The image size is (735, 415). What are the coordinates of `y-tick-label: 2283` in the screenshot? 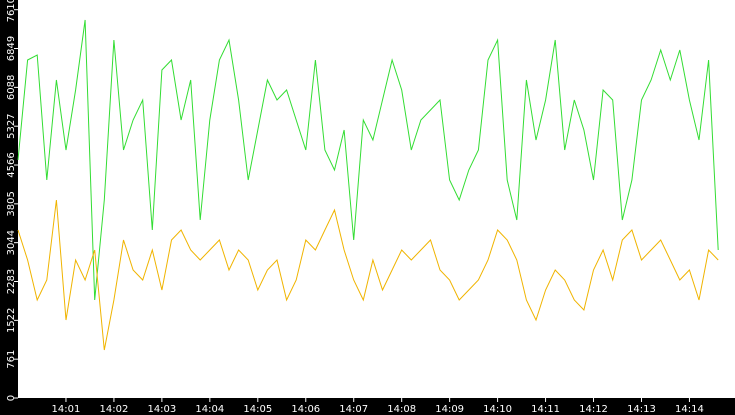 It's located at (11, 281).